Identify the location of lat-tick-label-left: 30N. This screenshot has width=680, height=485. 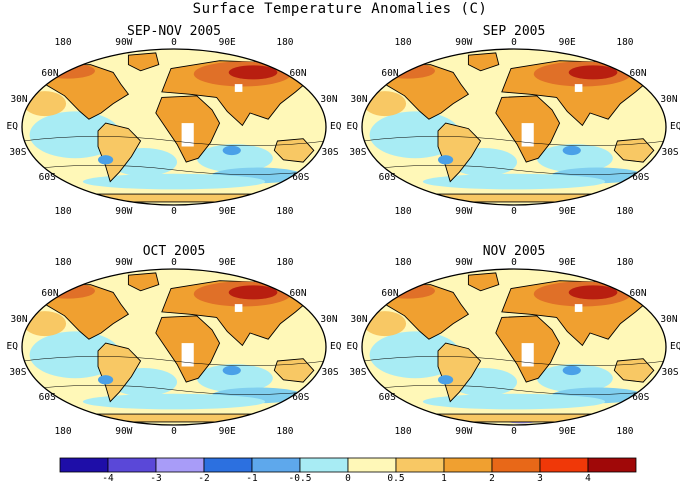
(19, 99).